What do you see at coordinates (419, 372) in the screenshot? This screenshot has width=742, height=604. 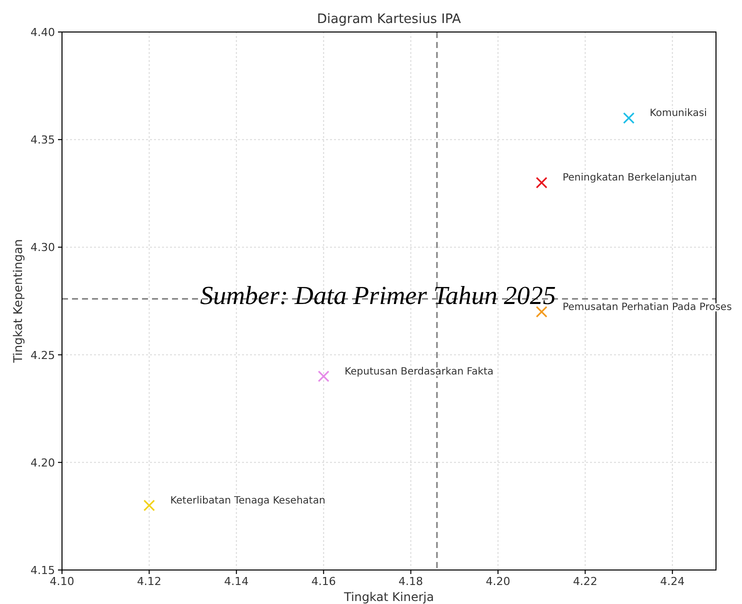 I see `series-label: Keputusan Berdasarkan Fakta` at bounding box center [419, 372].